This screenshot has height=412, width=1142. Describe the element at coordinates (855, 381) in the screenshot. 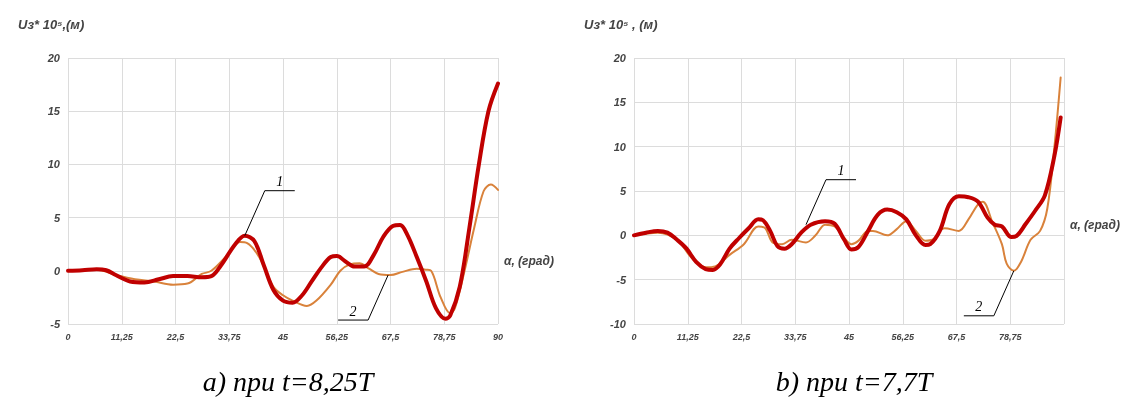

I see `text: b) при t=7,7T` at that location.